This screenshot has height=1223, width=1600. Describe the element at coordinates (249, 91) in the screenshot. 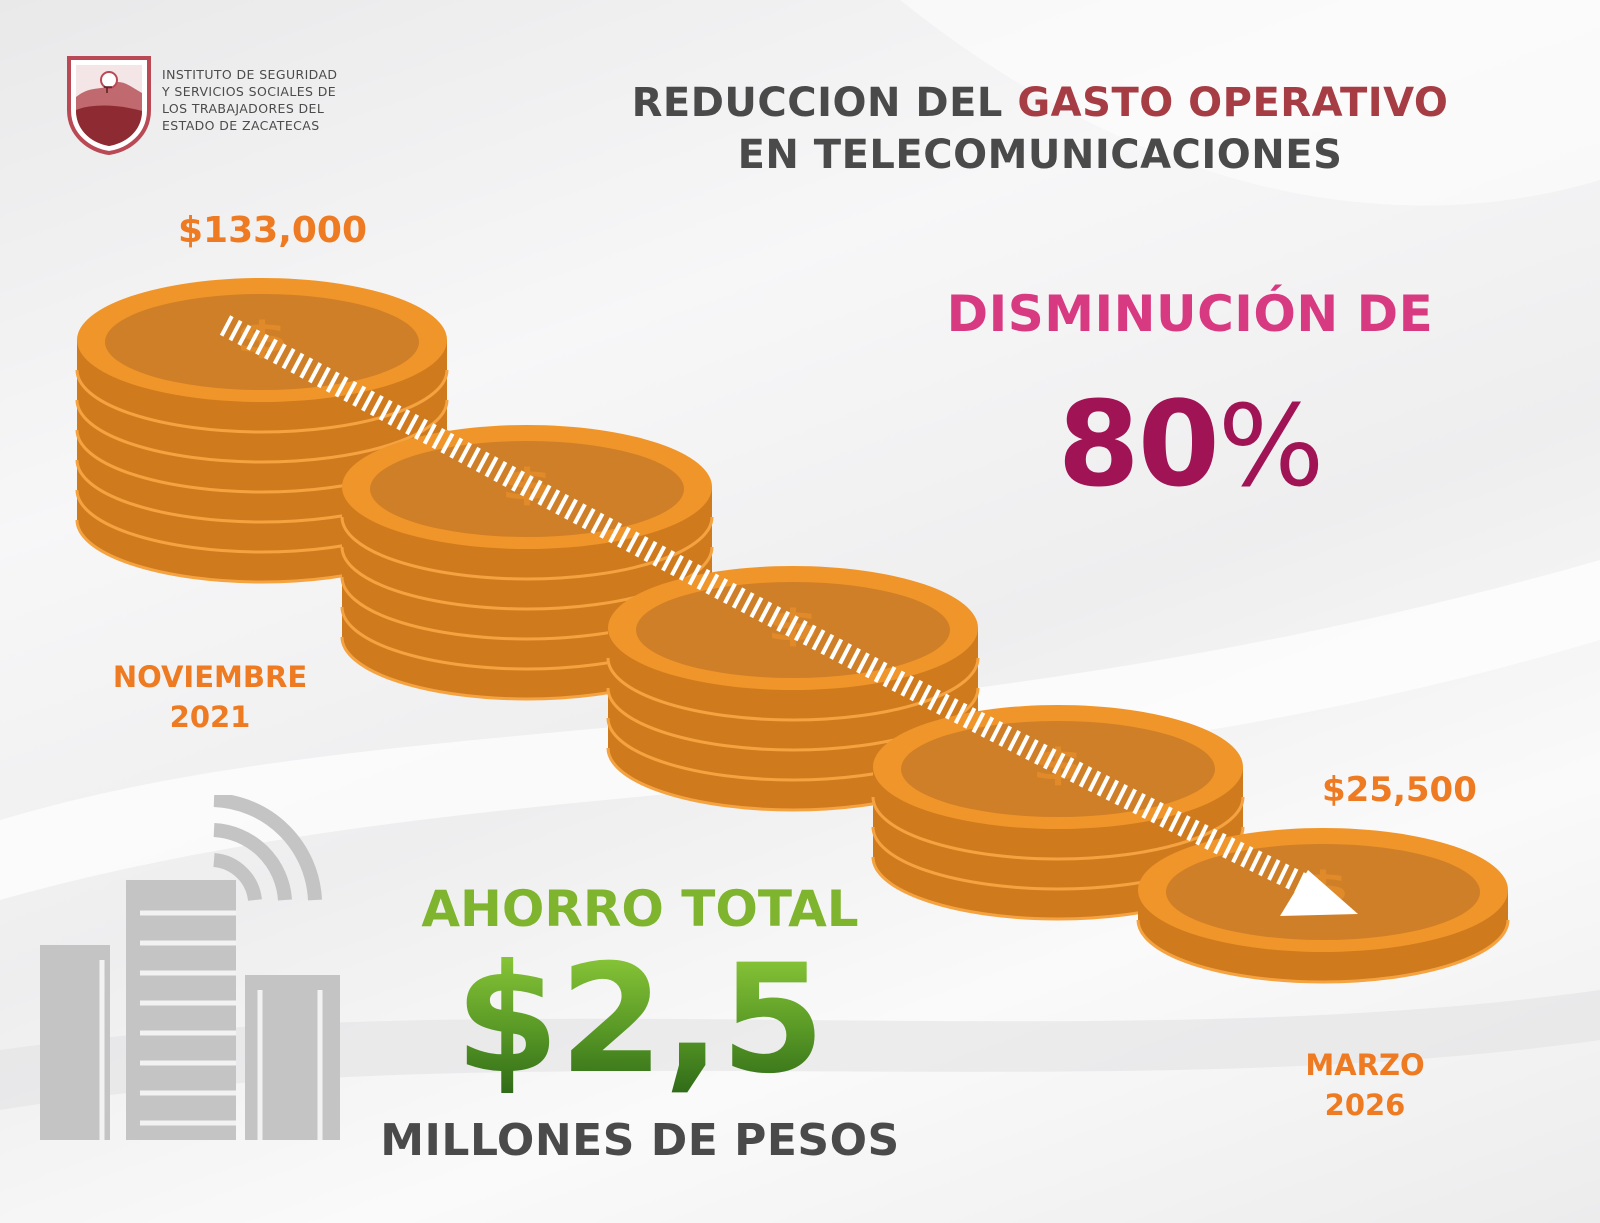

I see `institution-line: Y SERVICIOS SOCIALES DE` at that location.